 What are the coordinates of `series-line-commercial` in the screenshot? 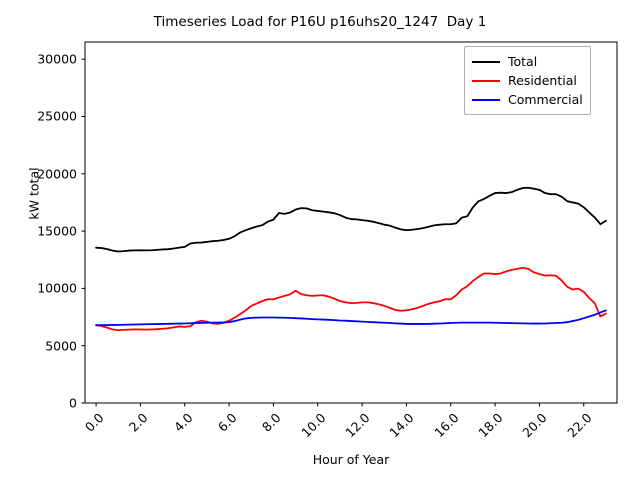 It's located at (351, 318).